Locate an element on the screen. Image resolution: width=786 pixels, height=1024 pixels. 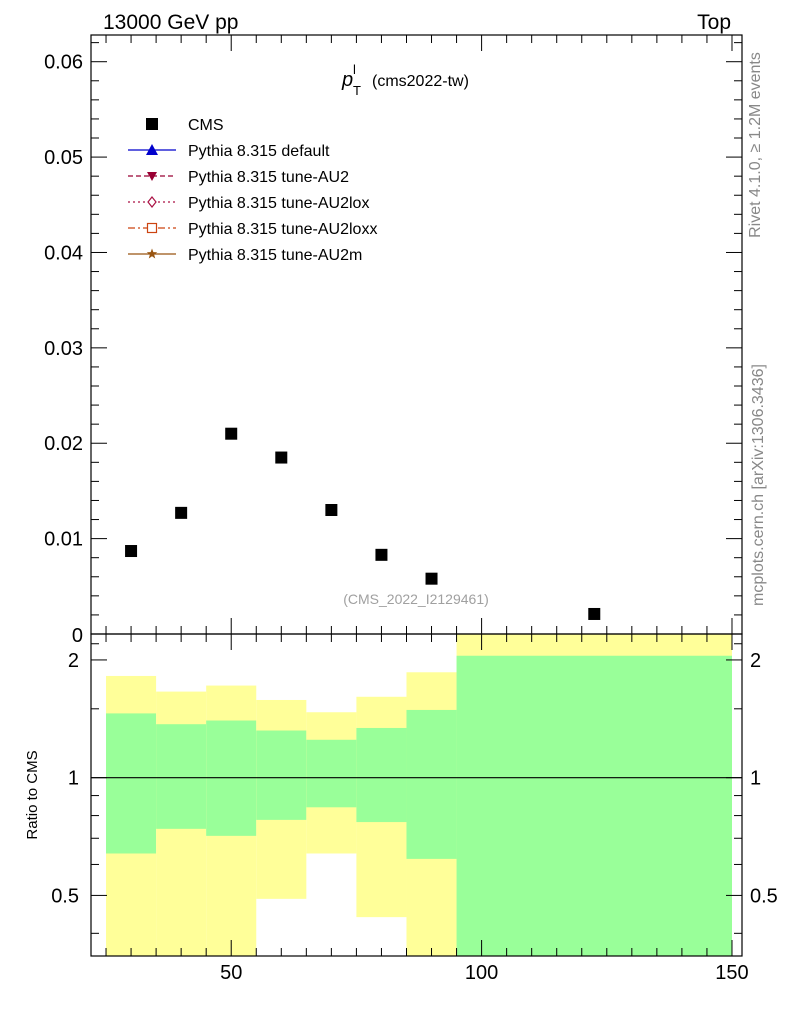
ratio-ytick-label-left: 2 is located at coordinates (73, 661).